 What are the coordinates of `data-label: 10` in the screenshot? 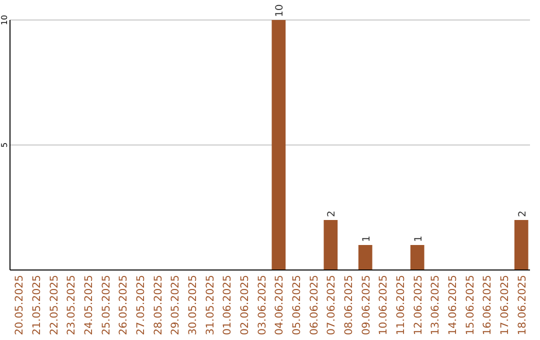 It's located at (280, 10).